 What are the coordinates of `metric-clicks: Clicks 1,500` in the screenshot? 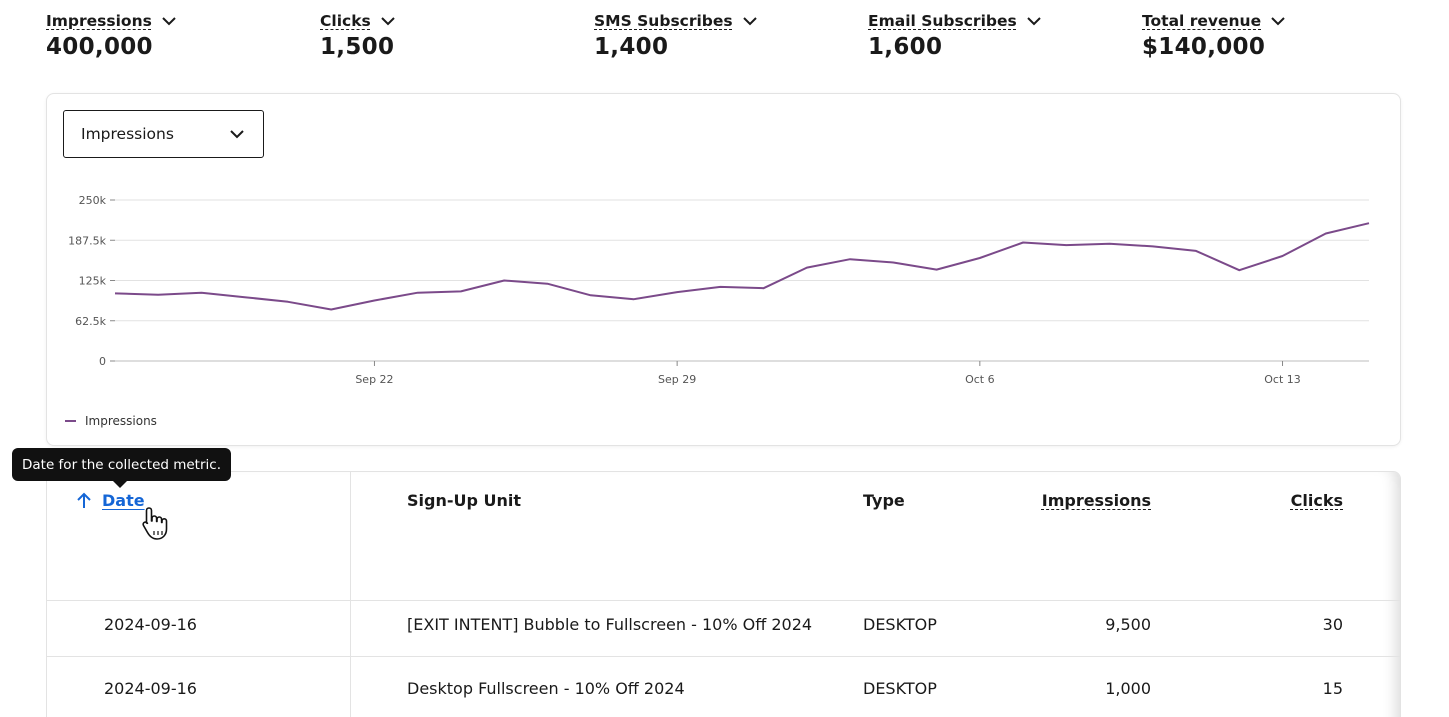 It's located at (358, 36).